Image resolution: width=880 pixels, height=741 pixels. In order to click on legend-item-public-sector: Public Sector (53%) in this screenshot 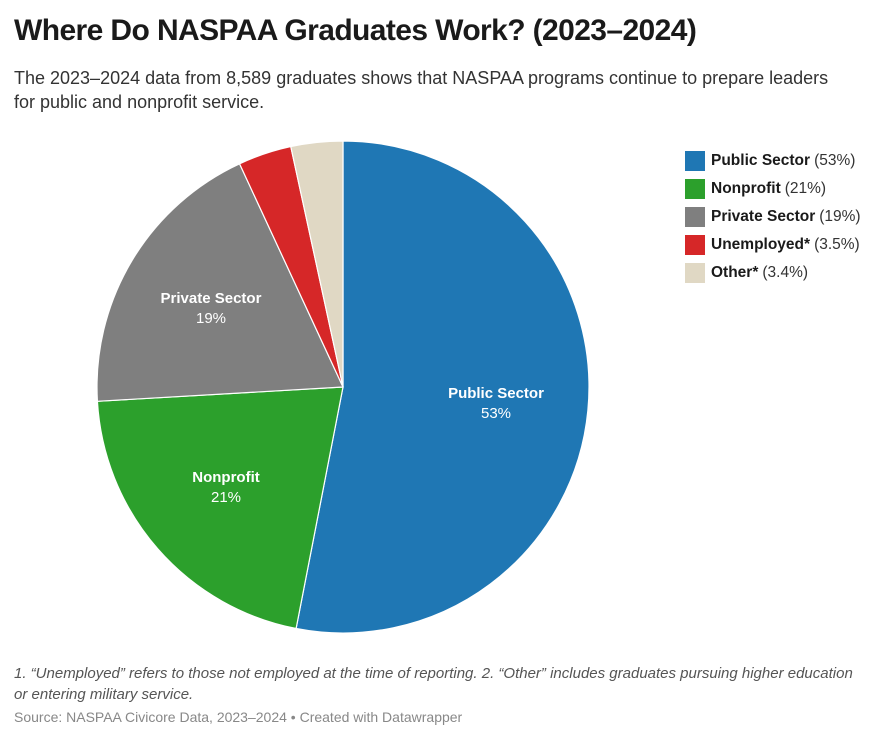, I will do `click(773, 161)`.